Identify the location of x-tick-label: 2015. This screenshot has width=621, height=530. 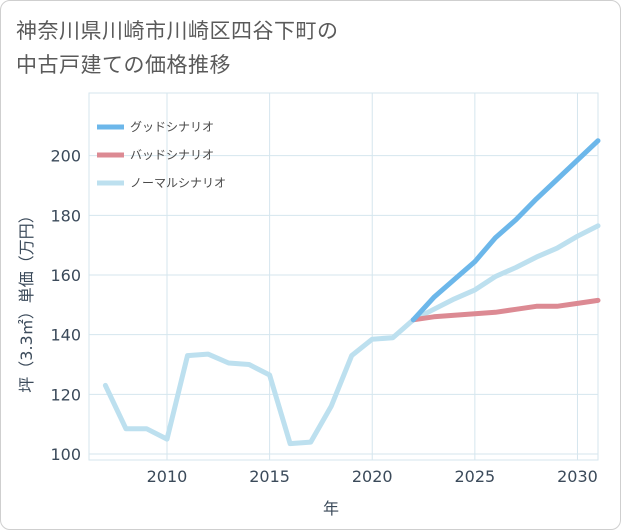
(269, 476).